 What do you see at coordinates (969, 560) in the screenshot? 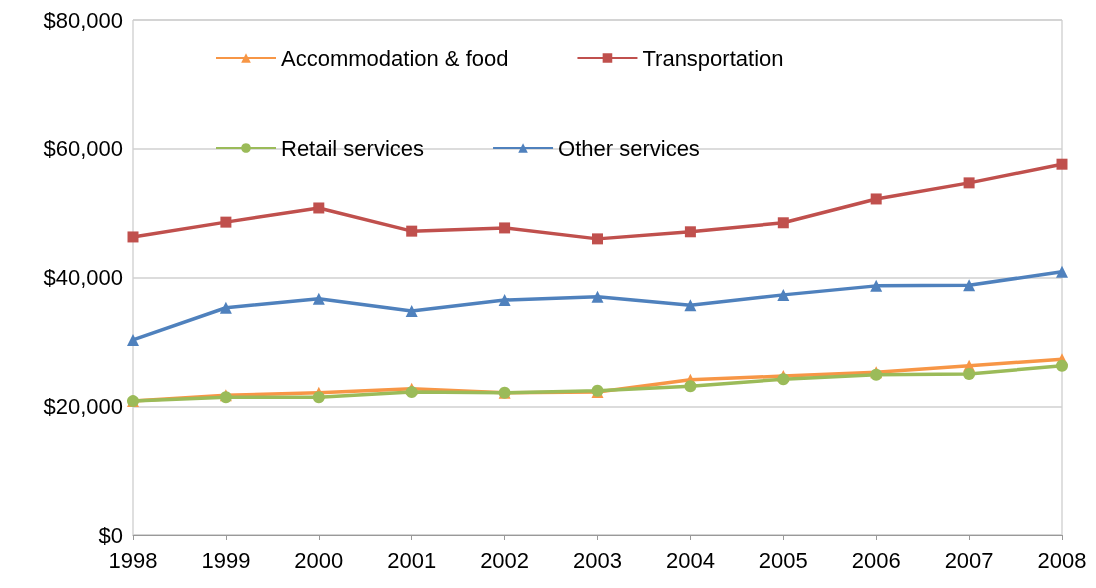
I see `x-tick-label: 2007` at bounding box center [969, 560].